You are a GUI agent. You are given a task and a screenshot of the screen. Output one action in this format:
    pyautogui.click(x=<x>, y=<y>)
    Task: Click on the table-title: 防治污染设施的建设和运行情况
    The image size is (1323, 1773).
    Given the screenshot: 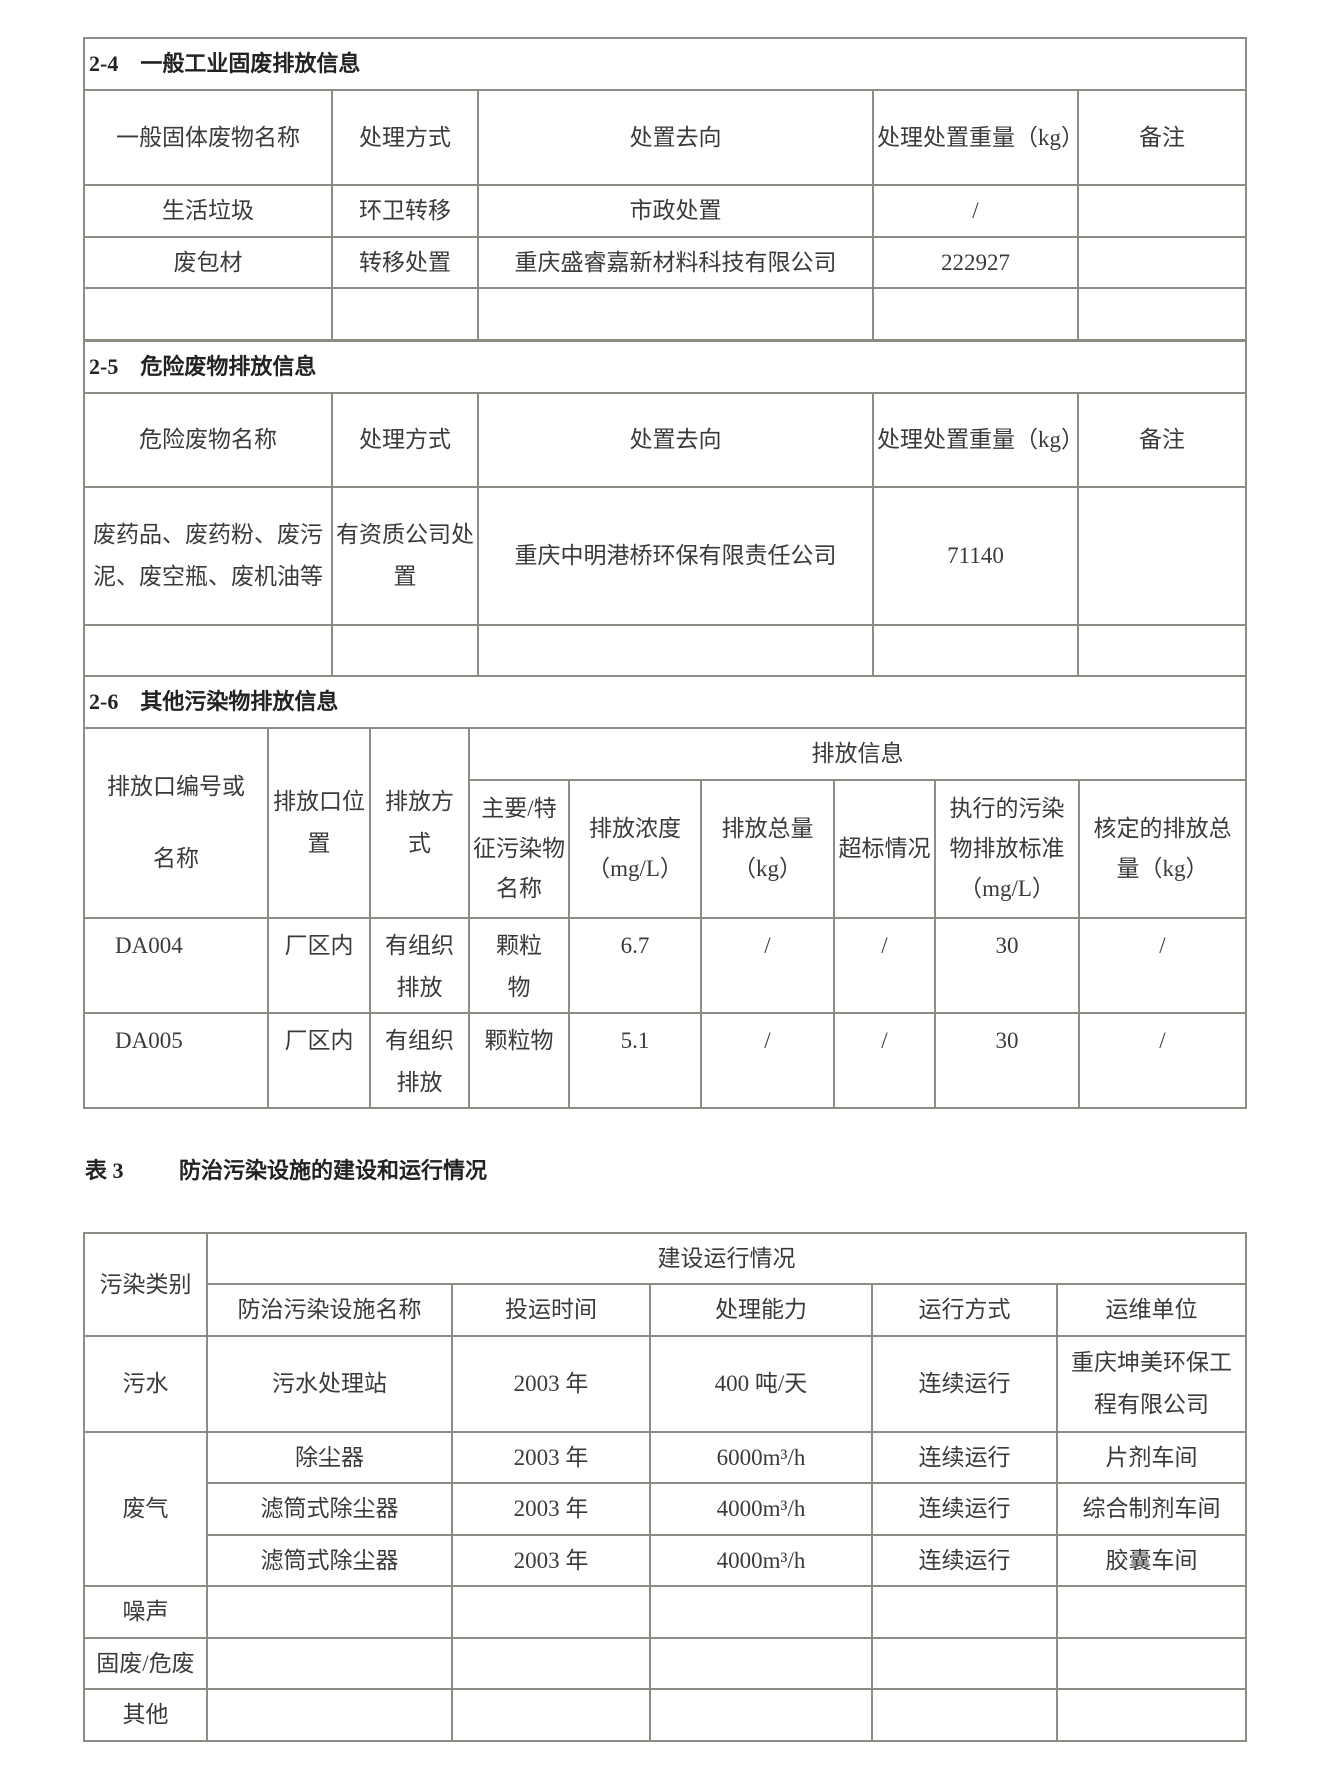 What is the action you would take?
    pyautogui.click(x=333, y=1170)
    